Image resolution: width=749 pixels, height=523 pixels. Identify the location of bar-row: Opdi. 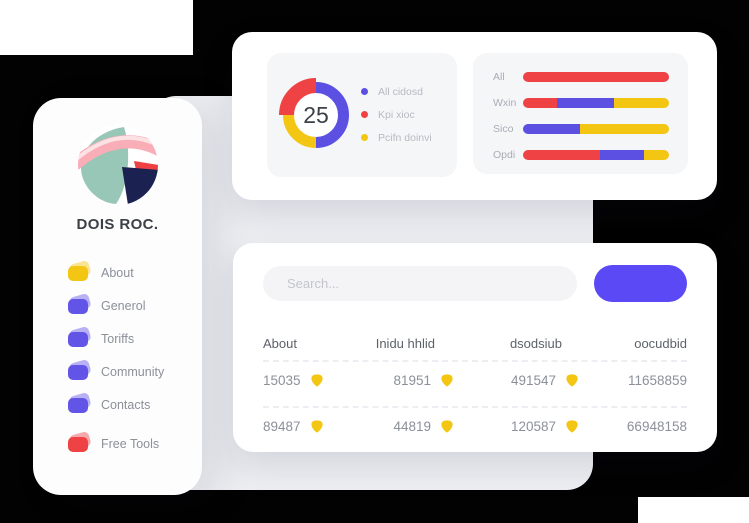
(590, 155).